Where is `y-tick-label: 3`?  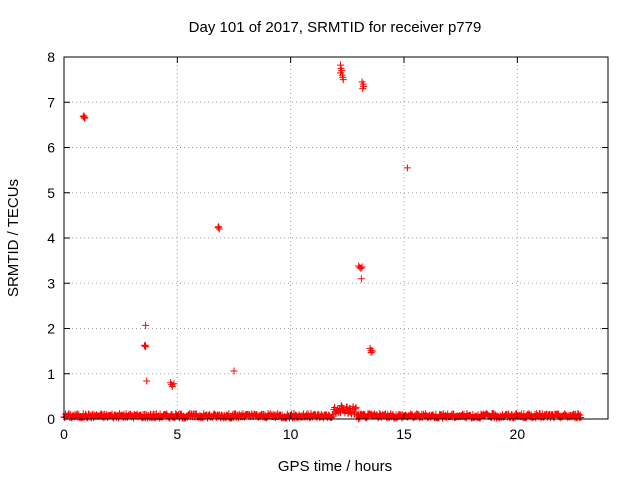 y-tick-label: 3 is located at coordinates (51, 283).